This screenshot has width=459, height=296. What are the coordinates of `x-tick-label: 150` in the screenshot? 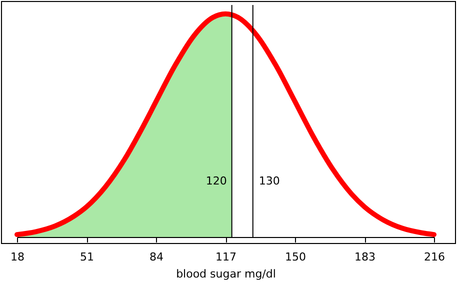 It's located at (295, 257).